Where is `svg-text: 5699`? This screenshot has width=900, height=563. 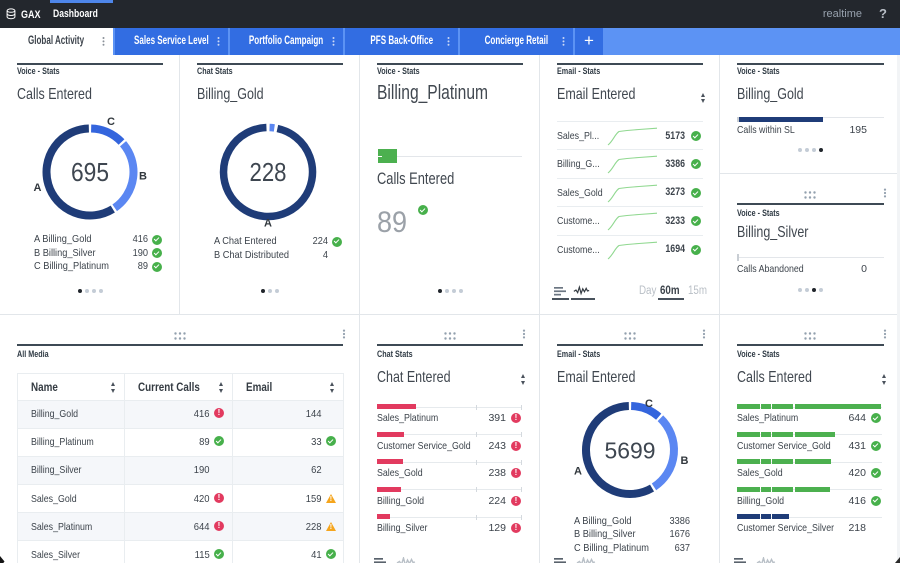 svg-text: 5699 is located at coordinates (630, 451).